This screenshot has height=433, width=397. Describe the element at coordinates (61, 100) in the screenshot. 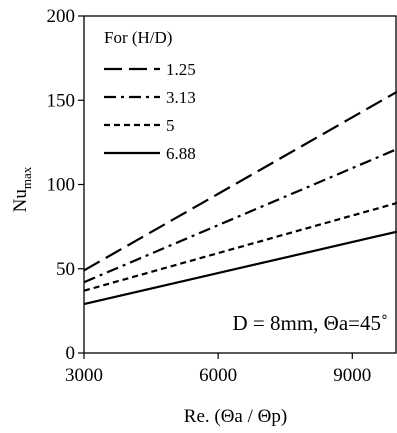

I see `y-tick-label: 150` at that location.